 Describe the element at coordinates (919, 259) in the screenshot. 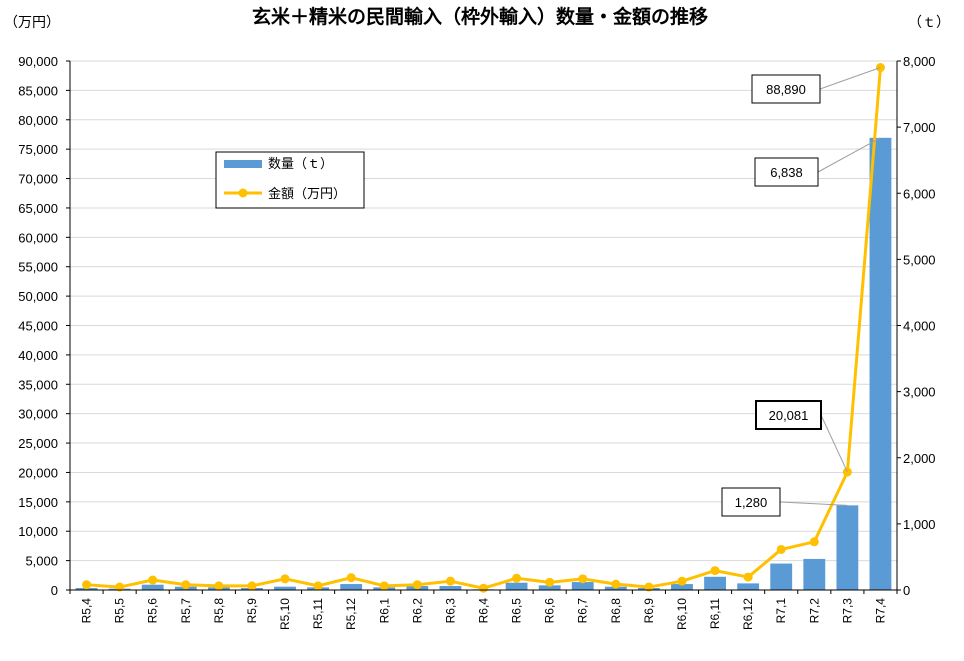

I see `right-tick-label: 5,000` at that location.